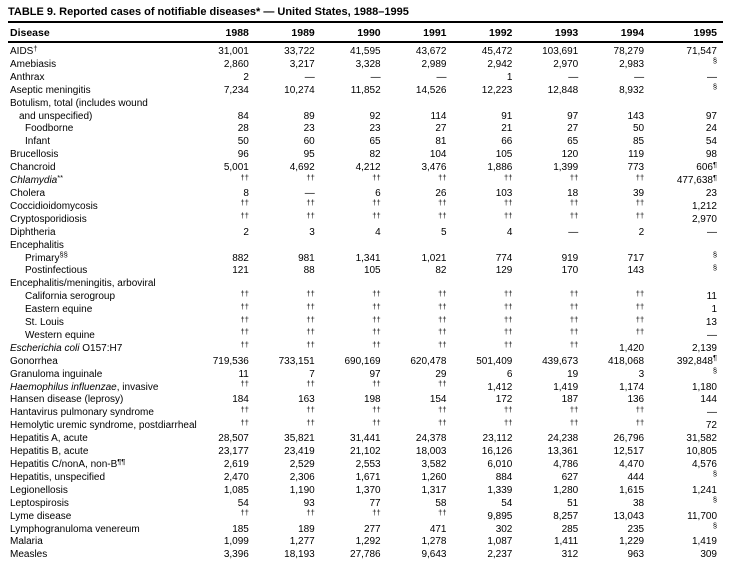  Describe the element at coordinates (504, 271) in the screenshot. I see `value-cell: 129` at that location.